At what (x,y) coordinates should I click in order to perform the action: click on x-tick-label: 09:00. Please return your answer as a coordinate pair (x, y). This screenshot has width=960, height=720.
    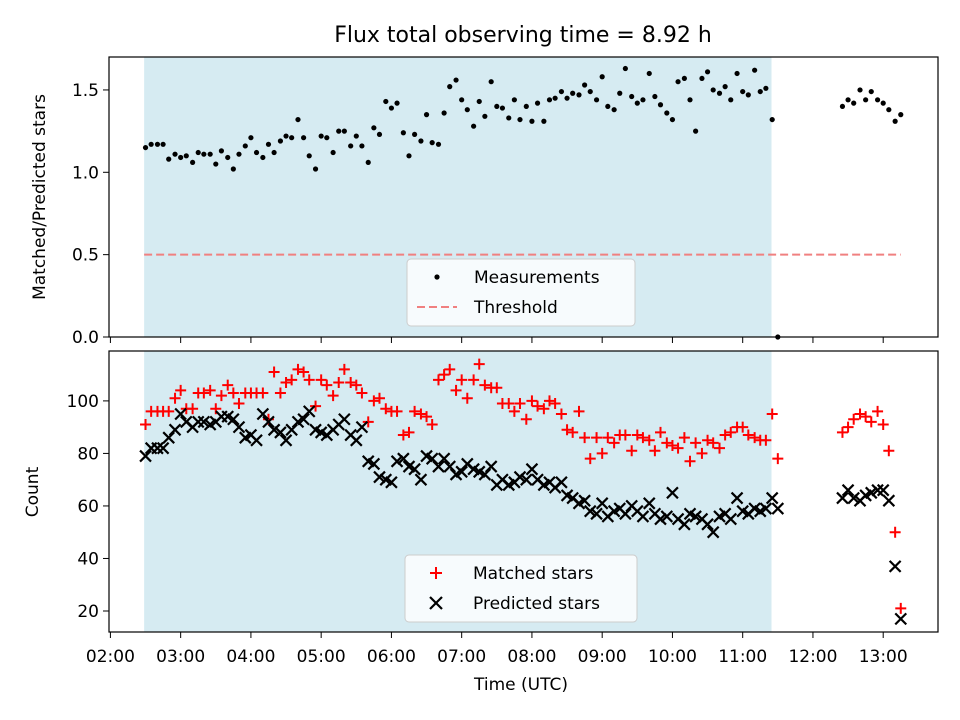
    Looking at the image, I should click on (602, 657).